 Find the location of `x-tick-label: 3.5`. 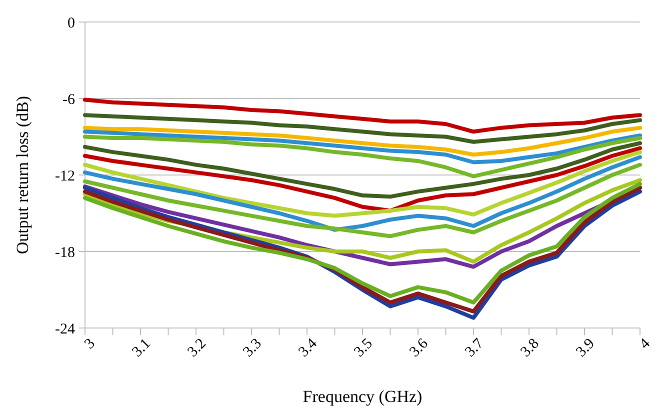

x-tick-label: 3.5 is located at coordinates (363, 348).